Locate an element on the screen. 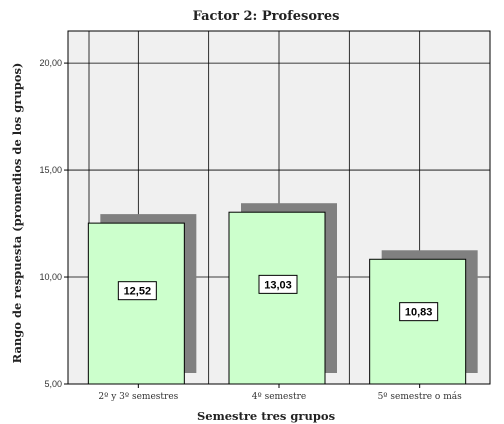 The height and width of the screenshot is (424, 504). x-tick-label: 5º semestre o más is located at coordinates (420, 396).